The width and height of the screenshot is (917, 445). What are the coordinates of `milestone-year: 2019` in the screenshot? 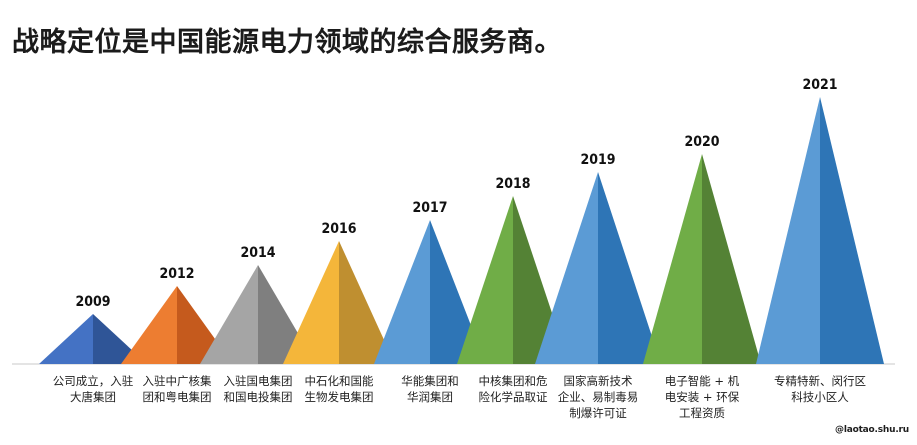 It's located at (597, 160).